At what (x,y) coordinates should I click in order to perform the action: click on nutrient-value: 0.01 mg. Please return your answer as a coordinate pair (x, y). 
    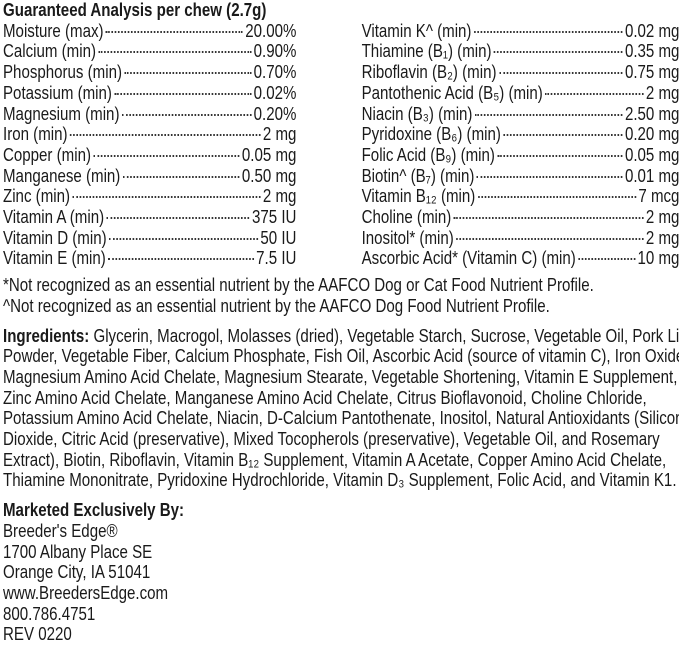
    Looking at the image, I should click on (651, 175).